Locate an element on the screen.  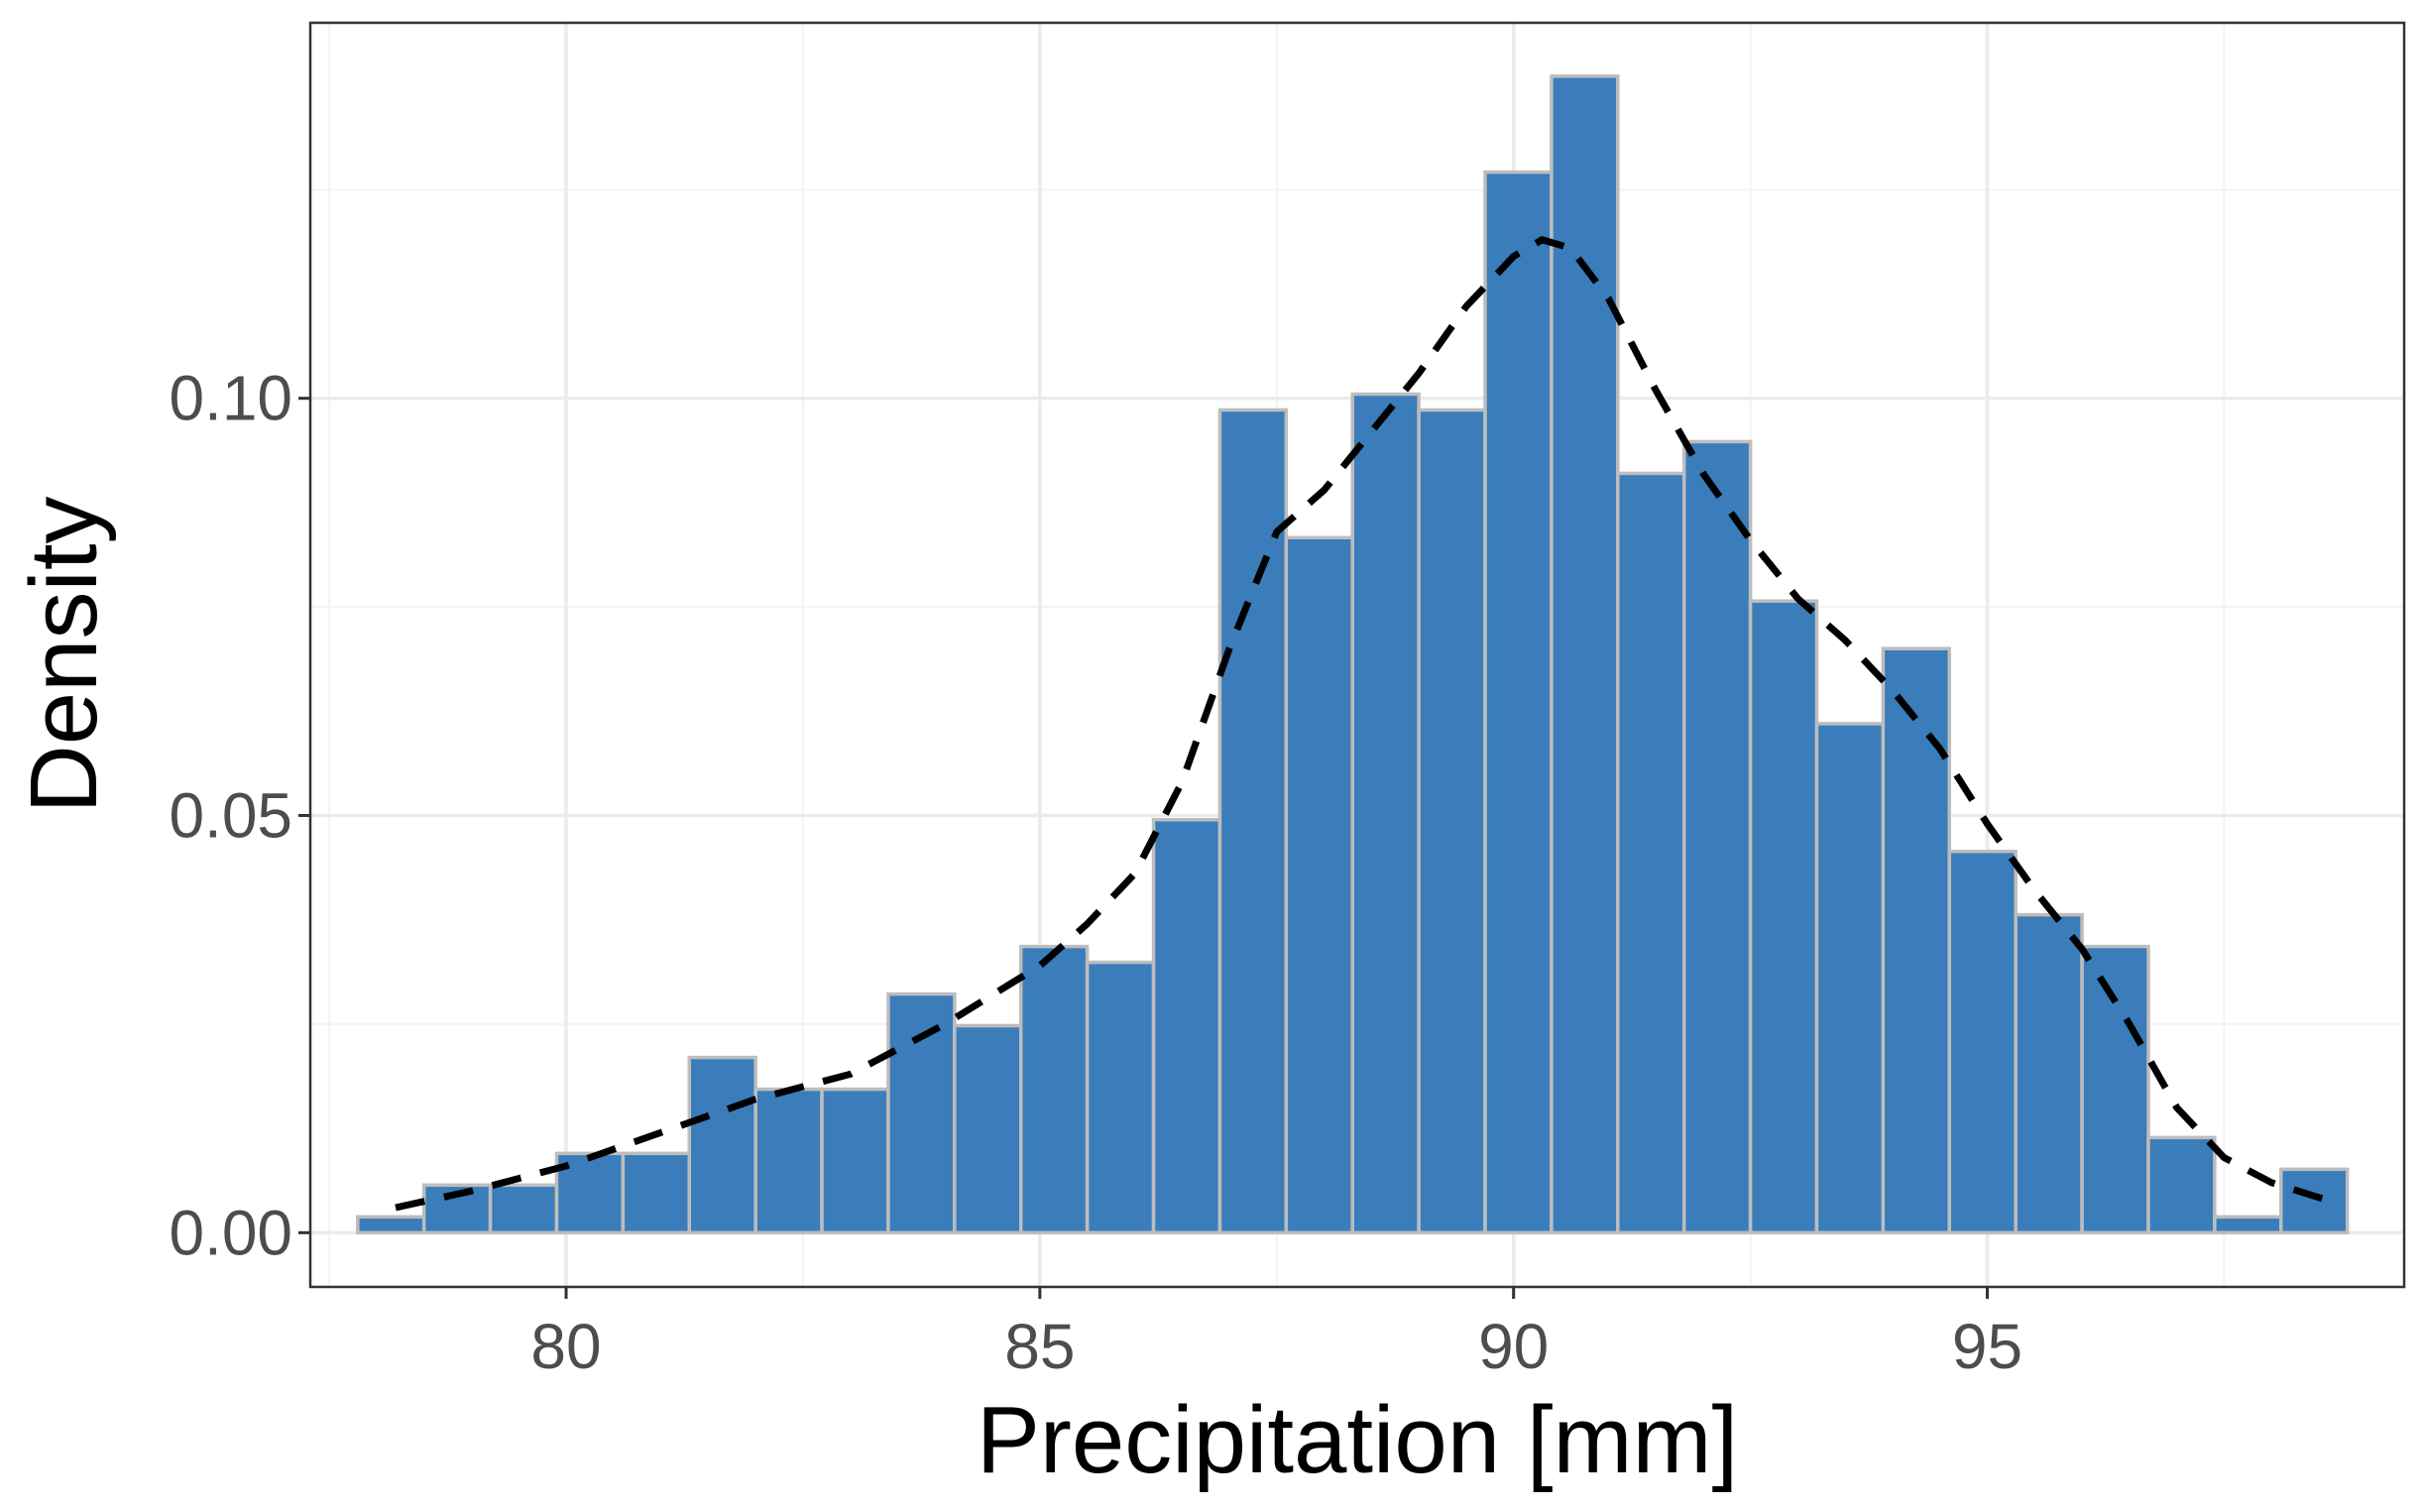
x-axis-ticks: 80 85 90 95 is located at coordinates (1276, 1334).